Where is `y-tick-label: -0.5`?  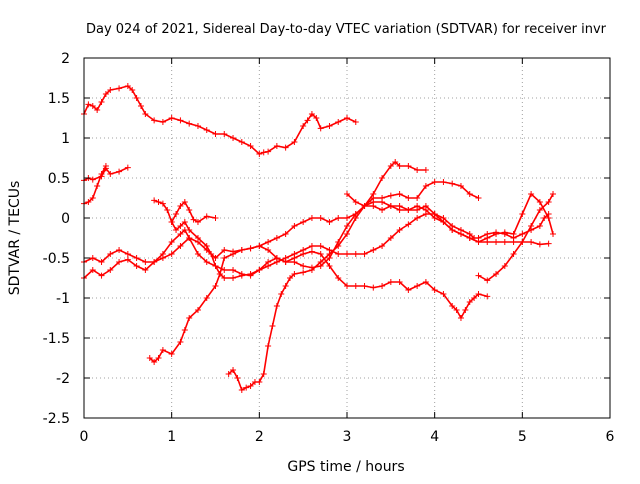 y-tick-label: -0.5 is located at coordinates (56, 259).